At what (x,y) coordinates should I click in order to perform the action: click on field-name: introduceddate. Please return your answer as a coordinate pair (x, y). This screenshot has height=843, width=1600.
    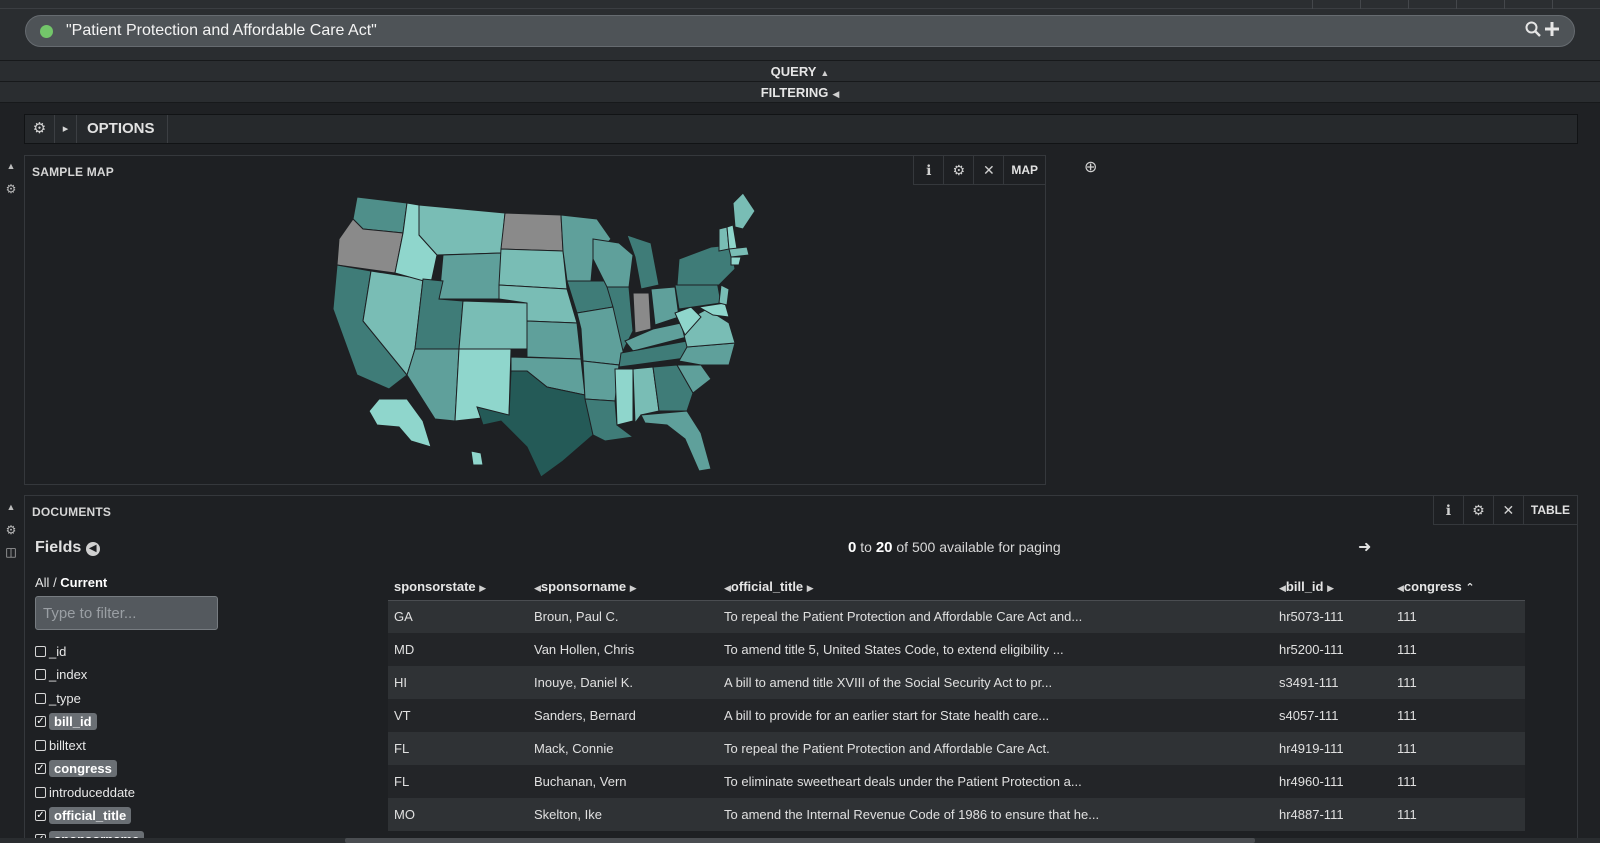
    Looking at the image, I should click on (92, 792).